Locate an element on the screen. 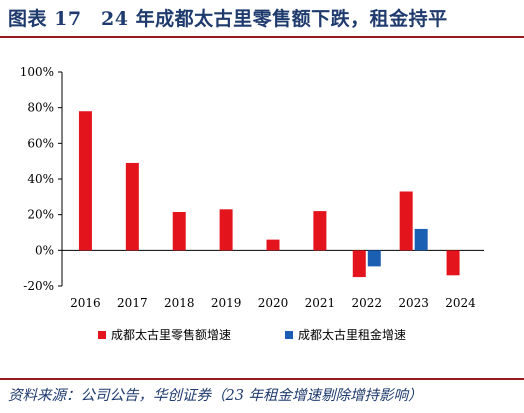 Image resolution: width=524 pixels, height=413 pixels. bar-rent-2022 is located at coordinates (374, 258).